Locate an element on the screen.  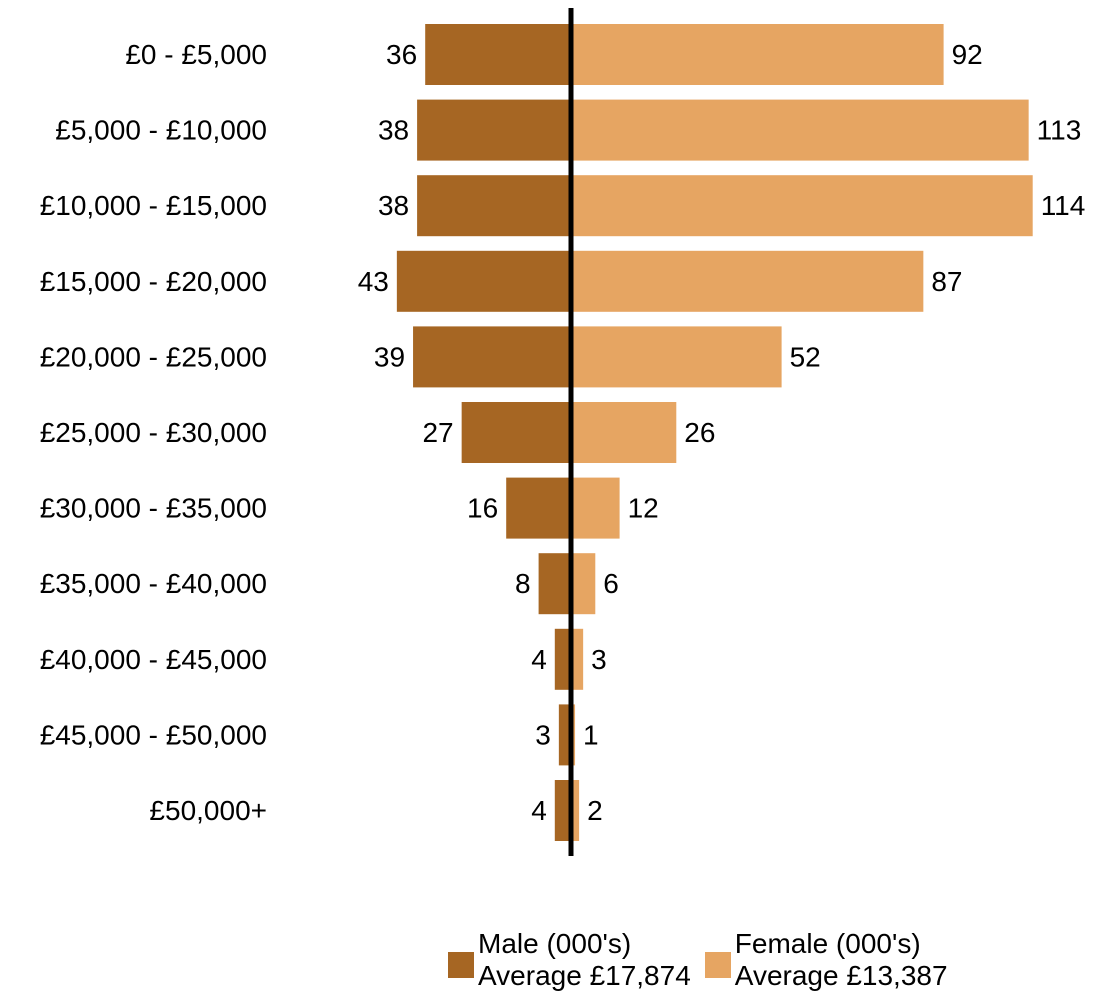
legend-text-male: Male (000's) Average £17,874 is located at coordinates (584, 960).